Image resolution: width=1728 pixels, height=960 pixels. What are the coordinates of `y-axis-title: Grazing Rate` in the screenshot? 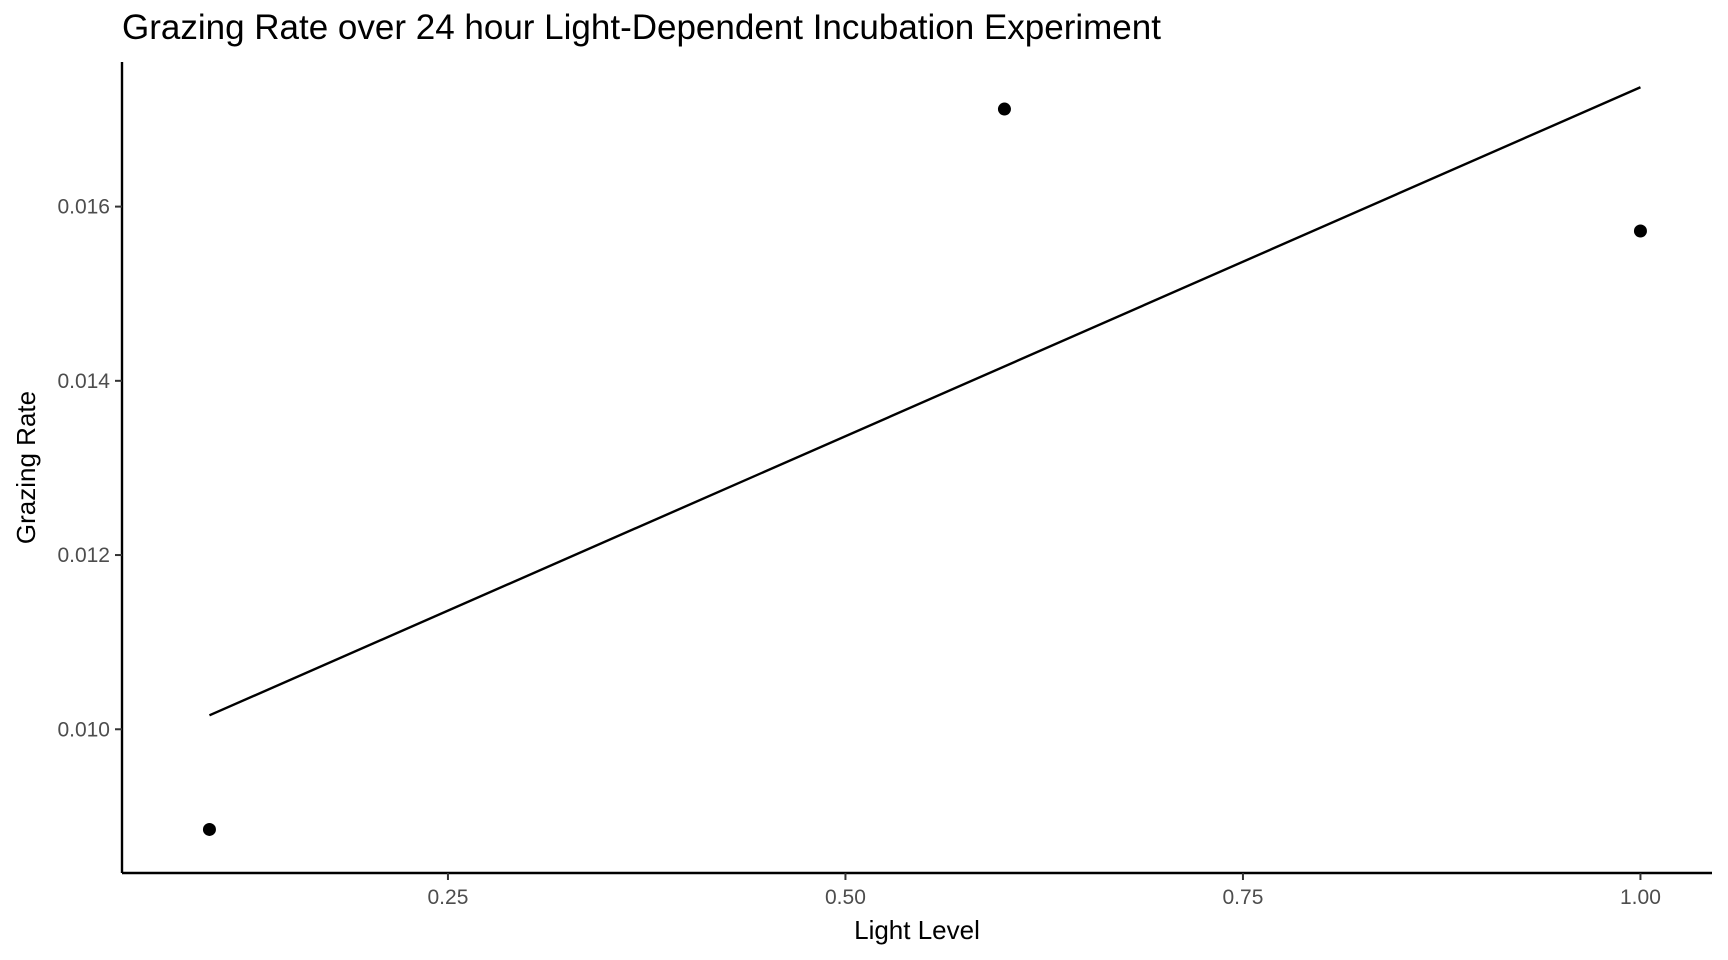 It's located at (26, 467).